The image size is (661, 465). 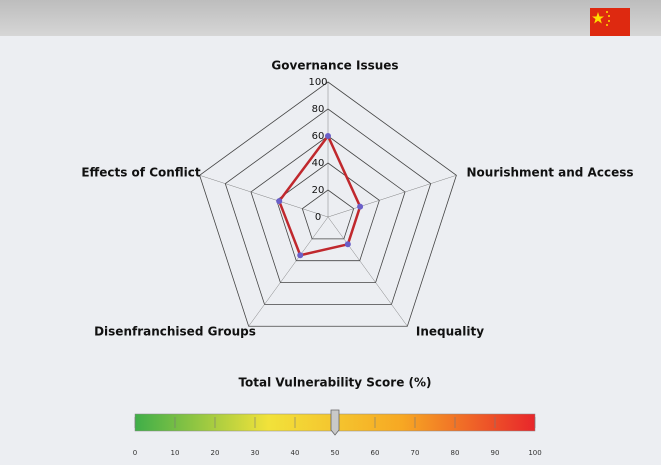 I want to click on gauge-tick-label: 70, so click(x=415, y=453).